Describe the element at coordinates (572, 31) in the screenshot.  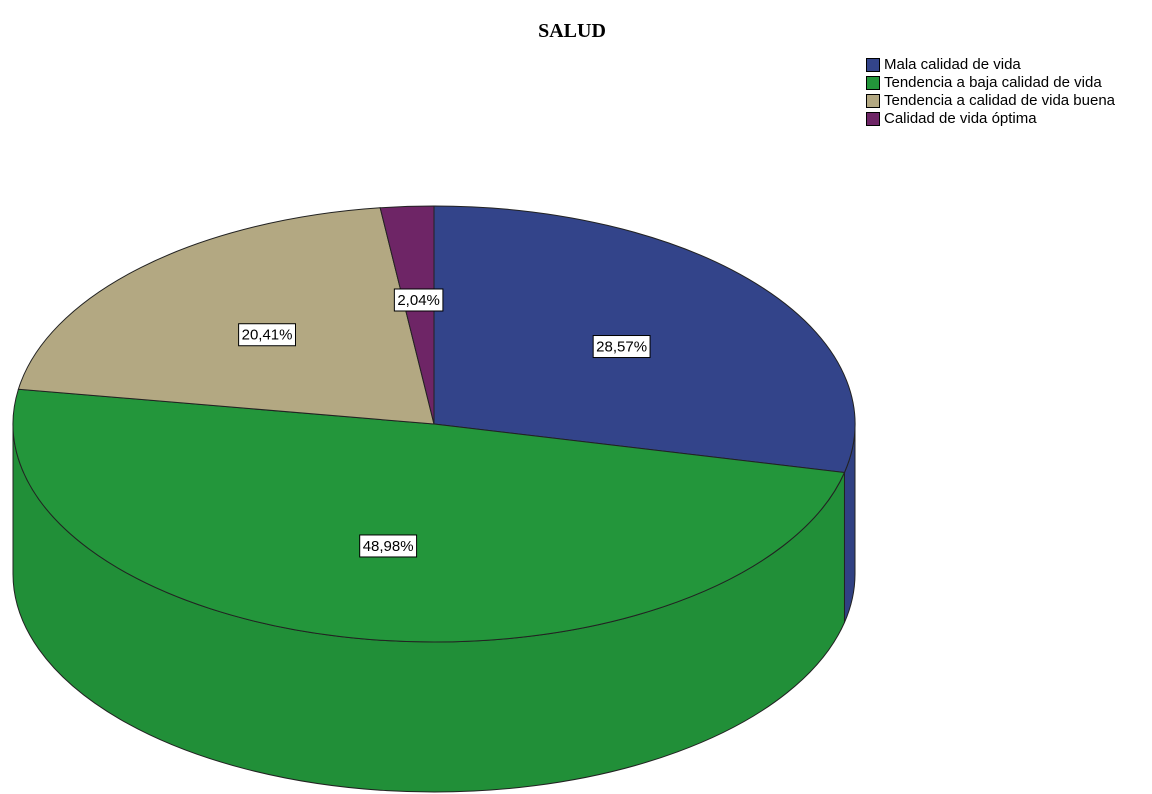
I see `chart-title: SALUD` at that location.